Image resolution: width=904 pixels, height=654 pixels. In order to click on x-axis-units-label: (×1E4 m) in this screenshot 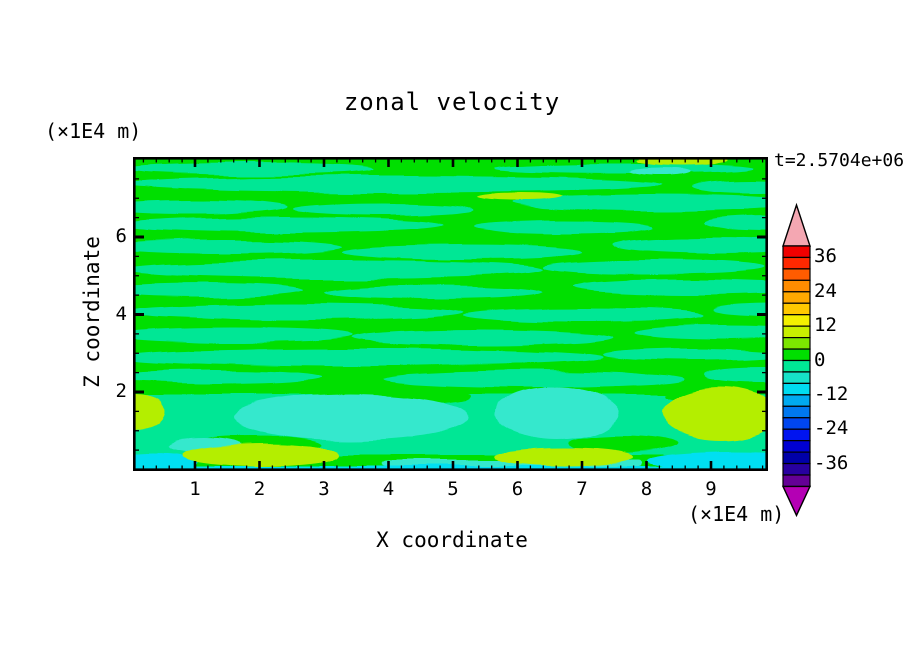, I will do `click(736, 514)`.